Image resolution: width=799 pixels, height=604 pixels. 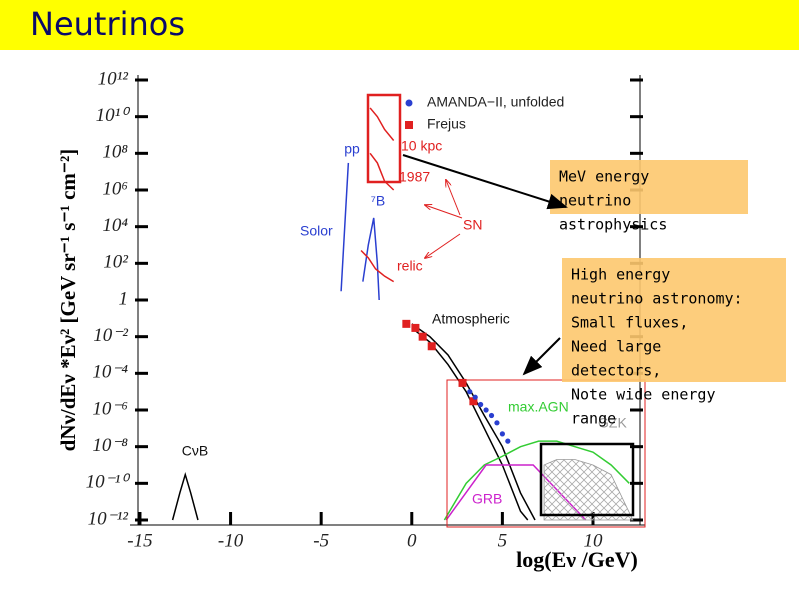 What do you see at coordinates (108, 518) in the screenshot?
I see `y-tick-label: 10⁻¹²` at bounding box center [108, 518].